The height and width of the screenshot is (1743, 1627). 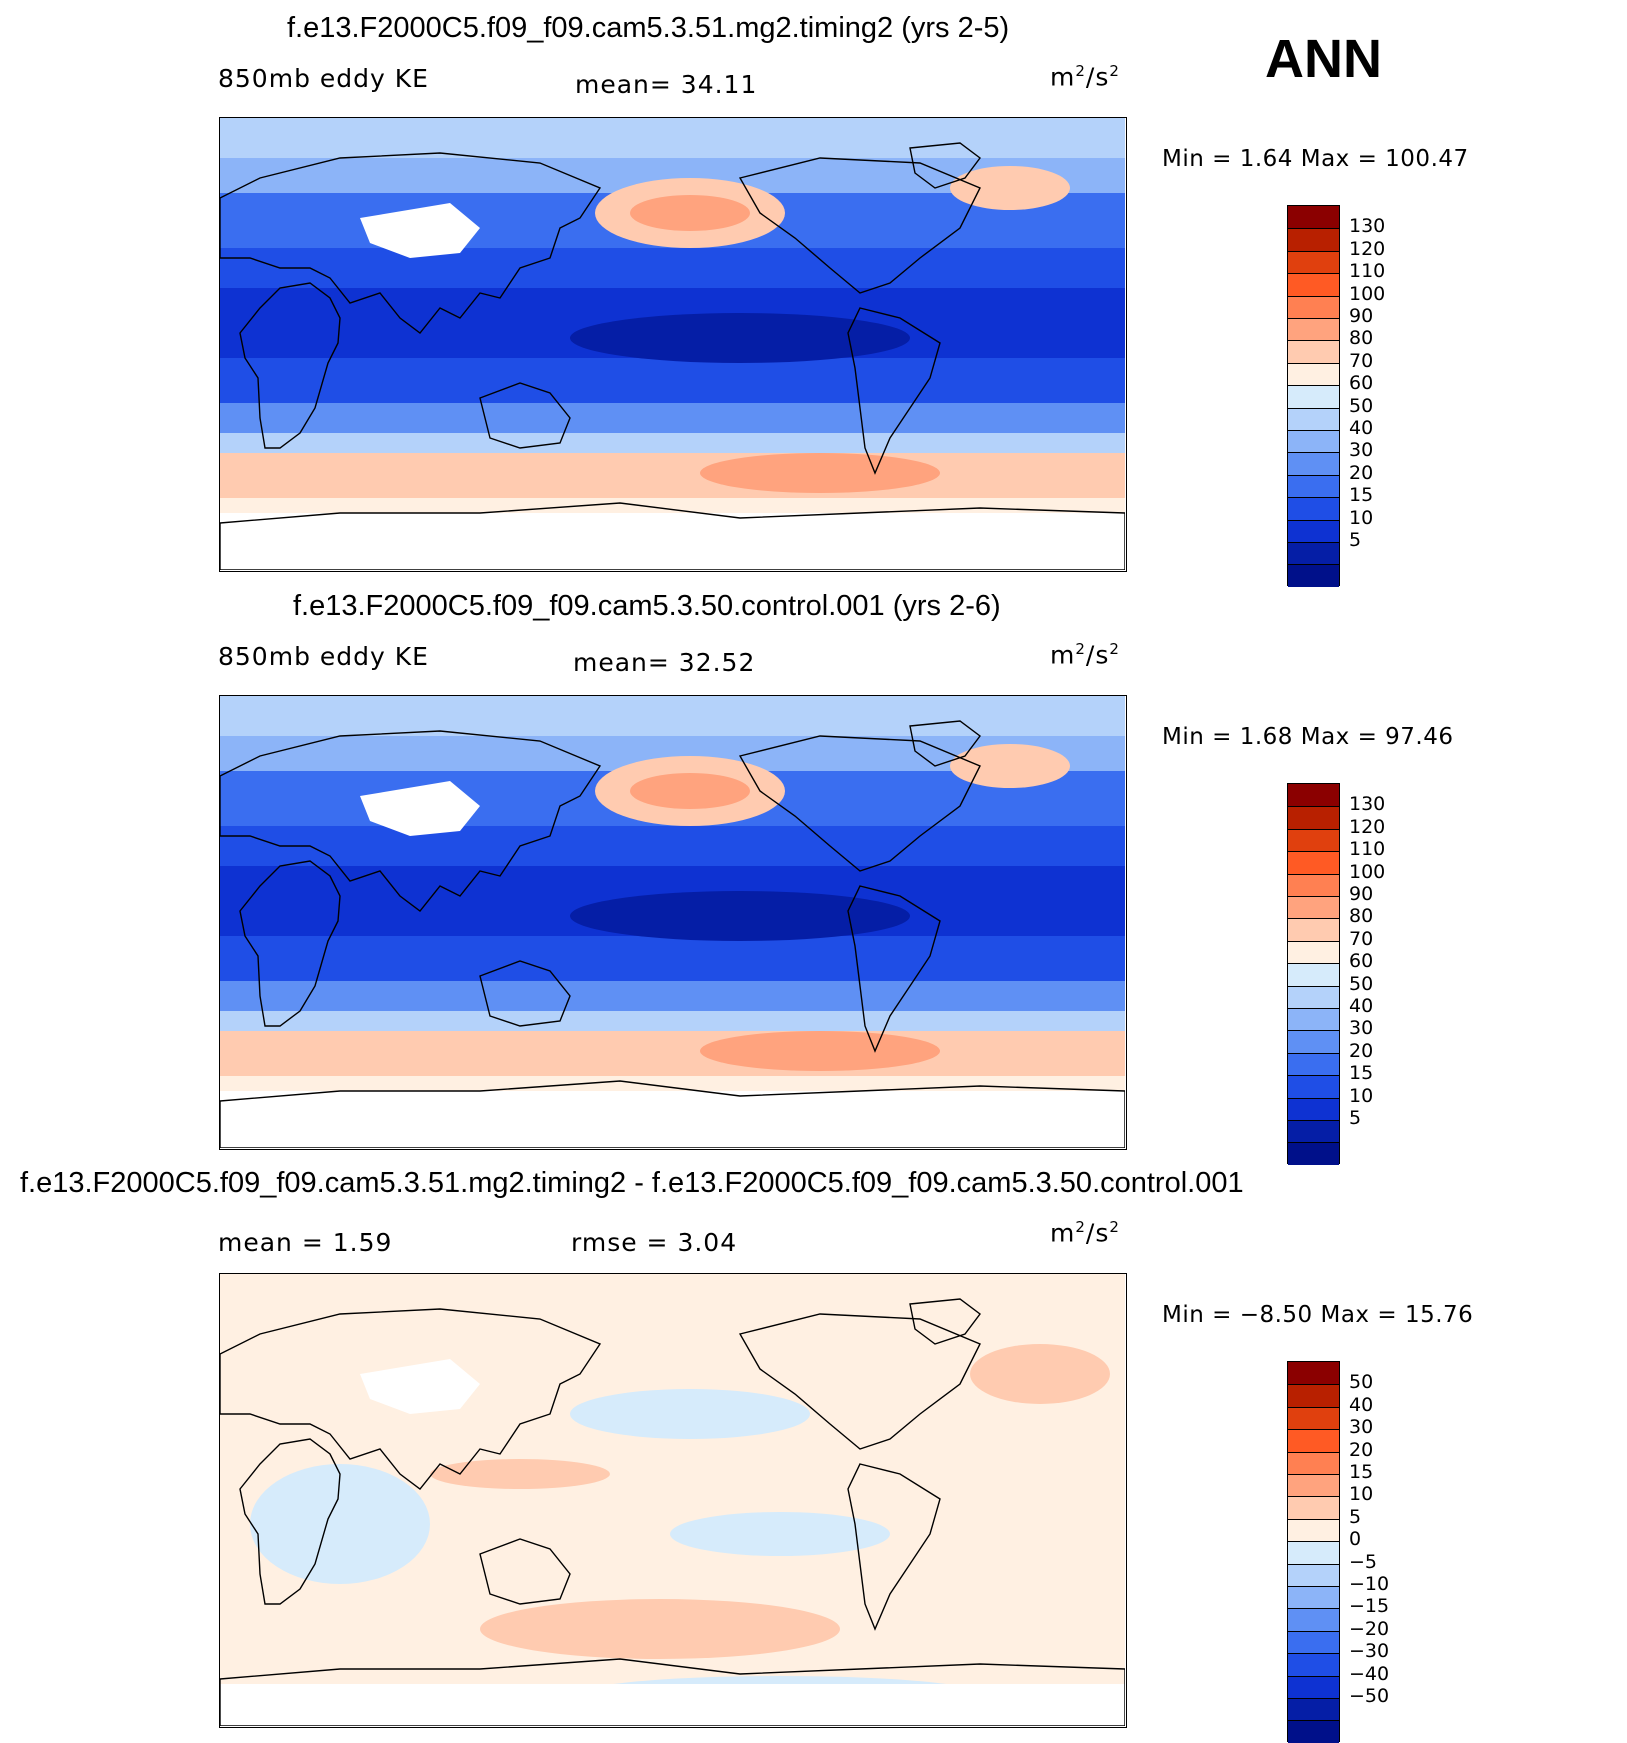 What do you see at coordinates (1367, 804) in the screenshot?
I see `colorbar-tick-label: 130` at bounding box center [1367, 804].